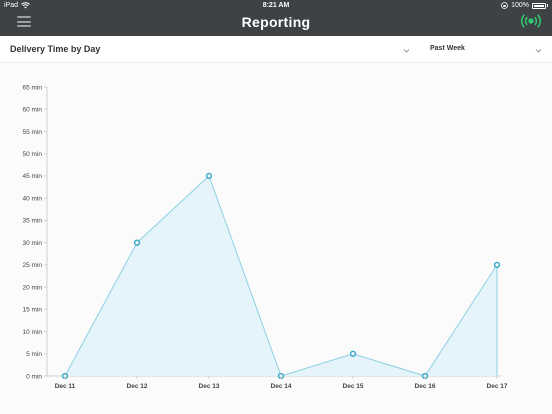  Describe the element at coordinates (353, 386) in the screenshot. I see `x-tick-label: Dec 15` at that location.